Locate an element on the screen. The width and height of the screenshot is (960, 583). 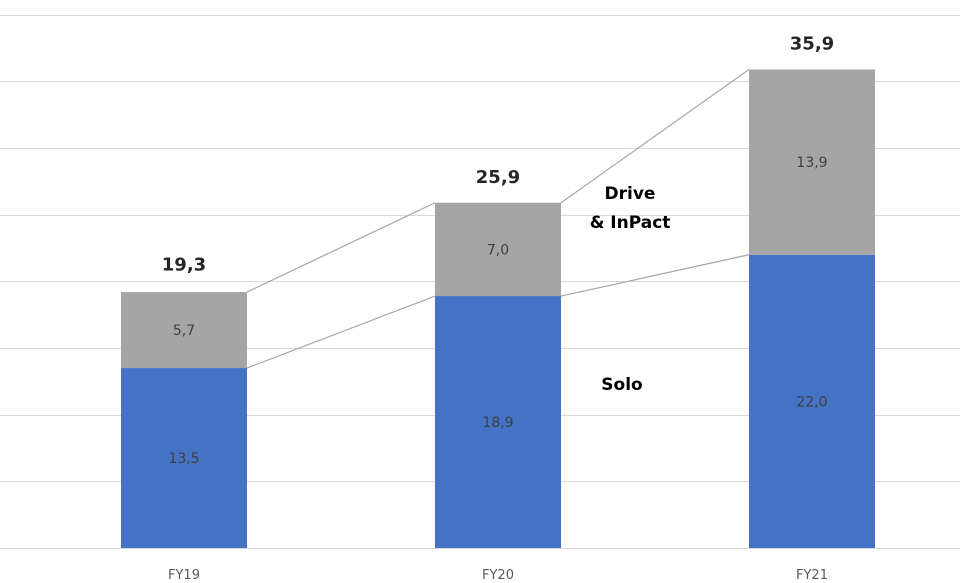
series-name-drive-line1: Drive is located at coordinates (630, 194).